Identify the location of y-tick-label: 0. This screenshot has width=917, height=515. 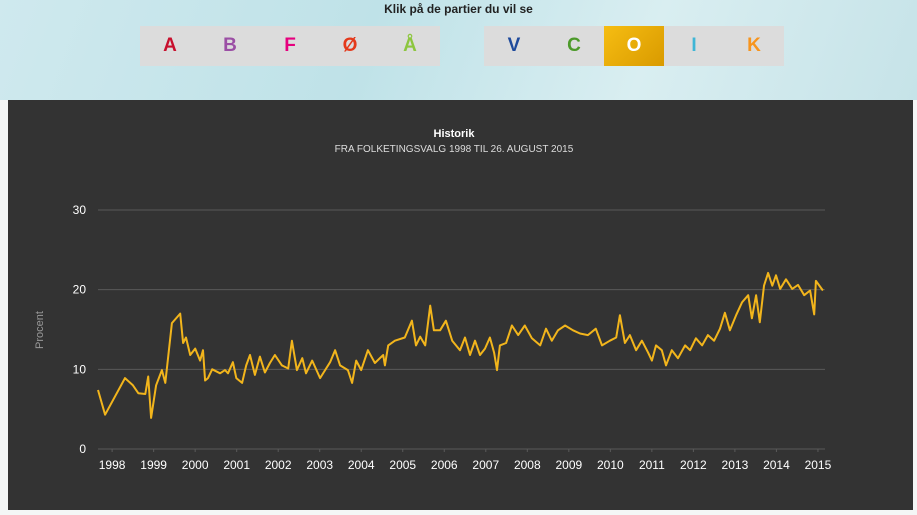
(82, 449).